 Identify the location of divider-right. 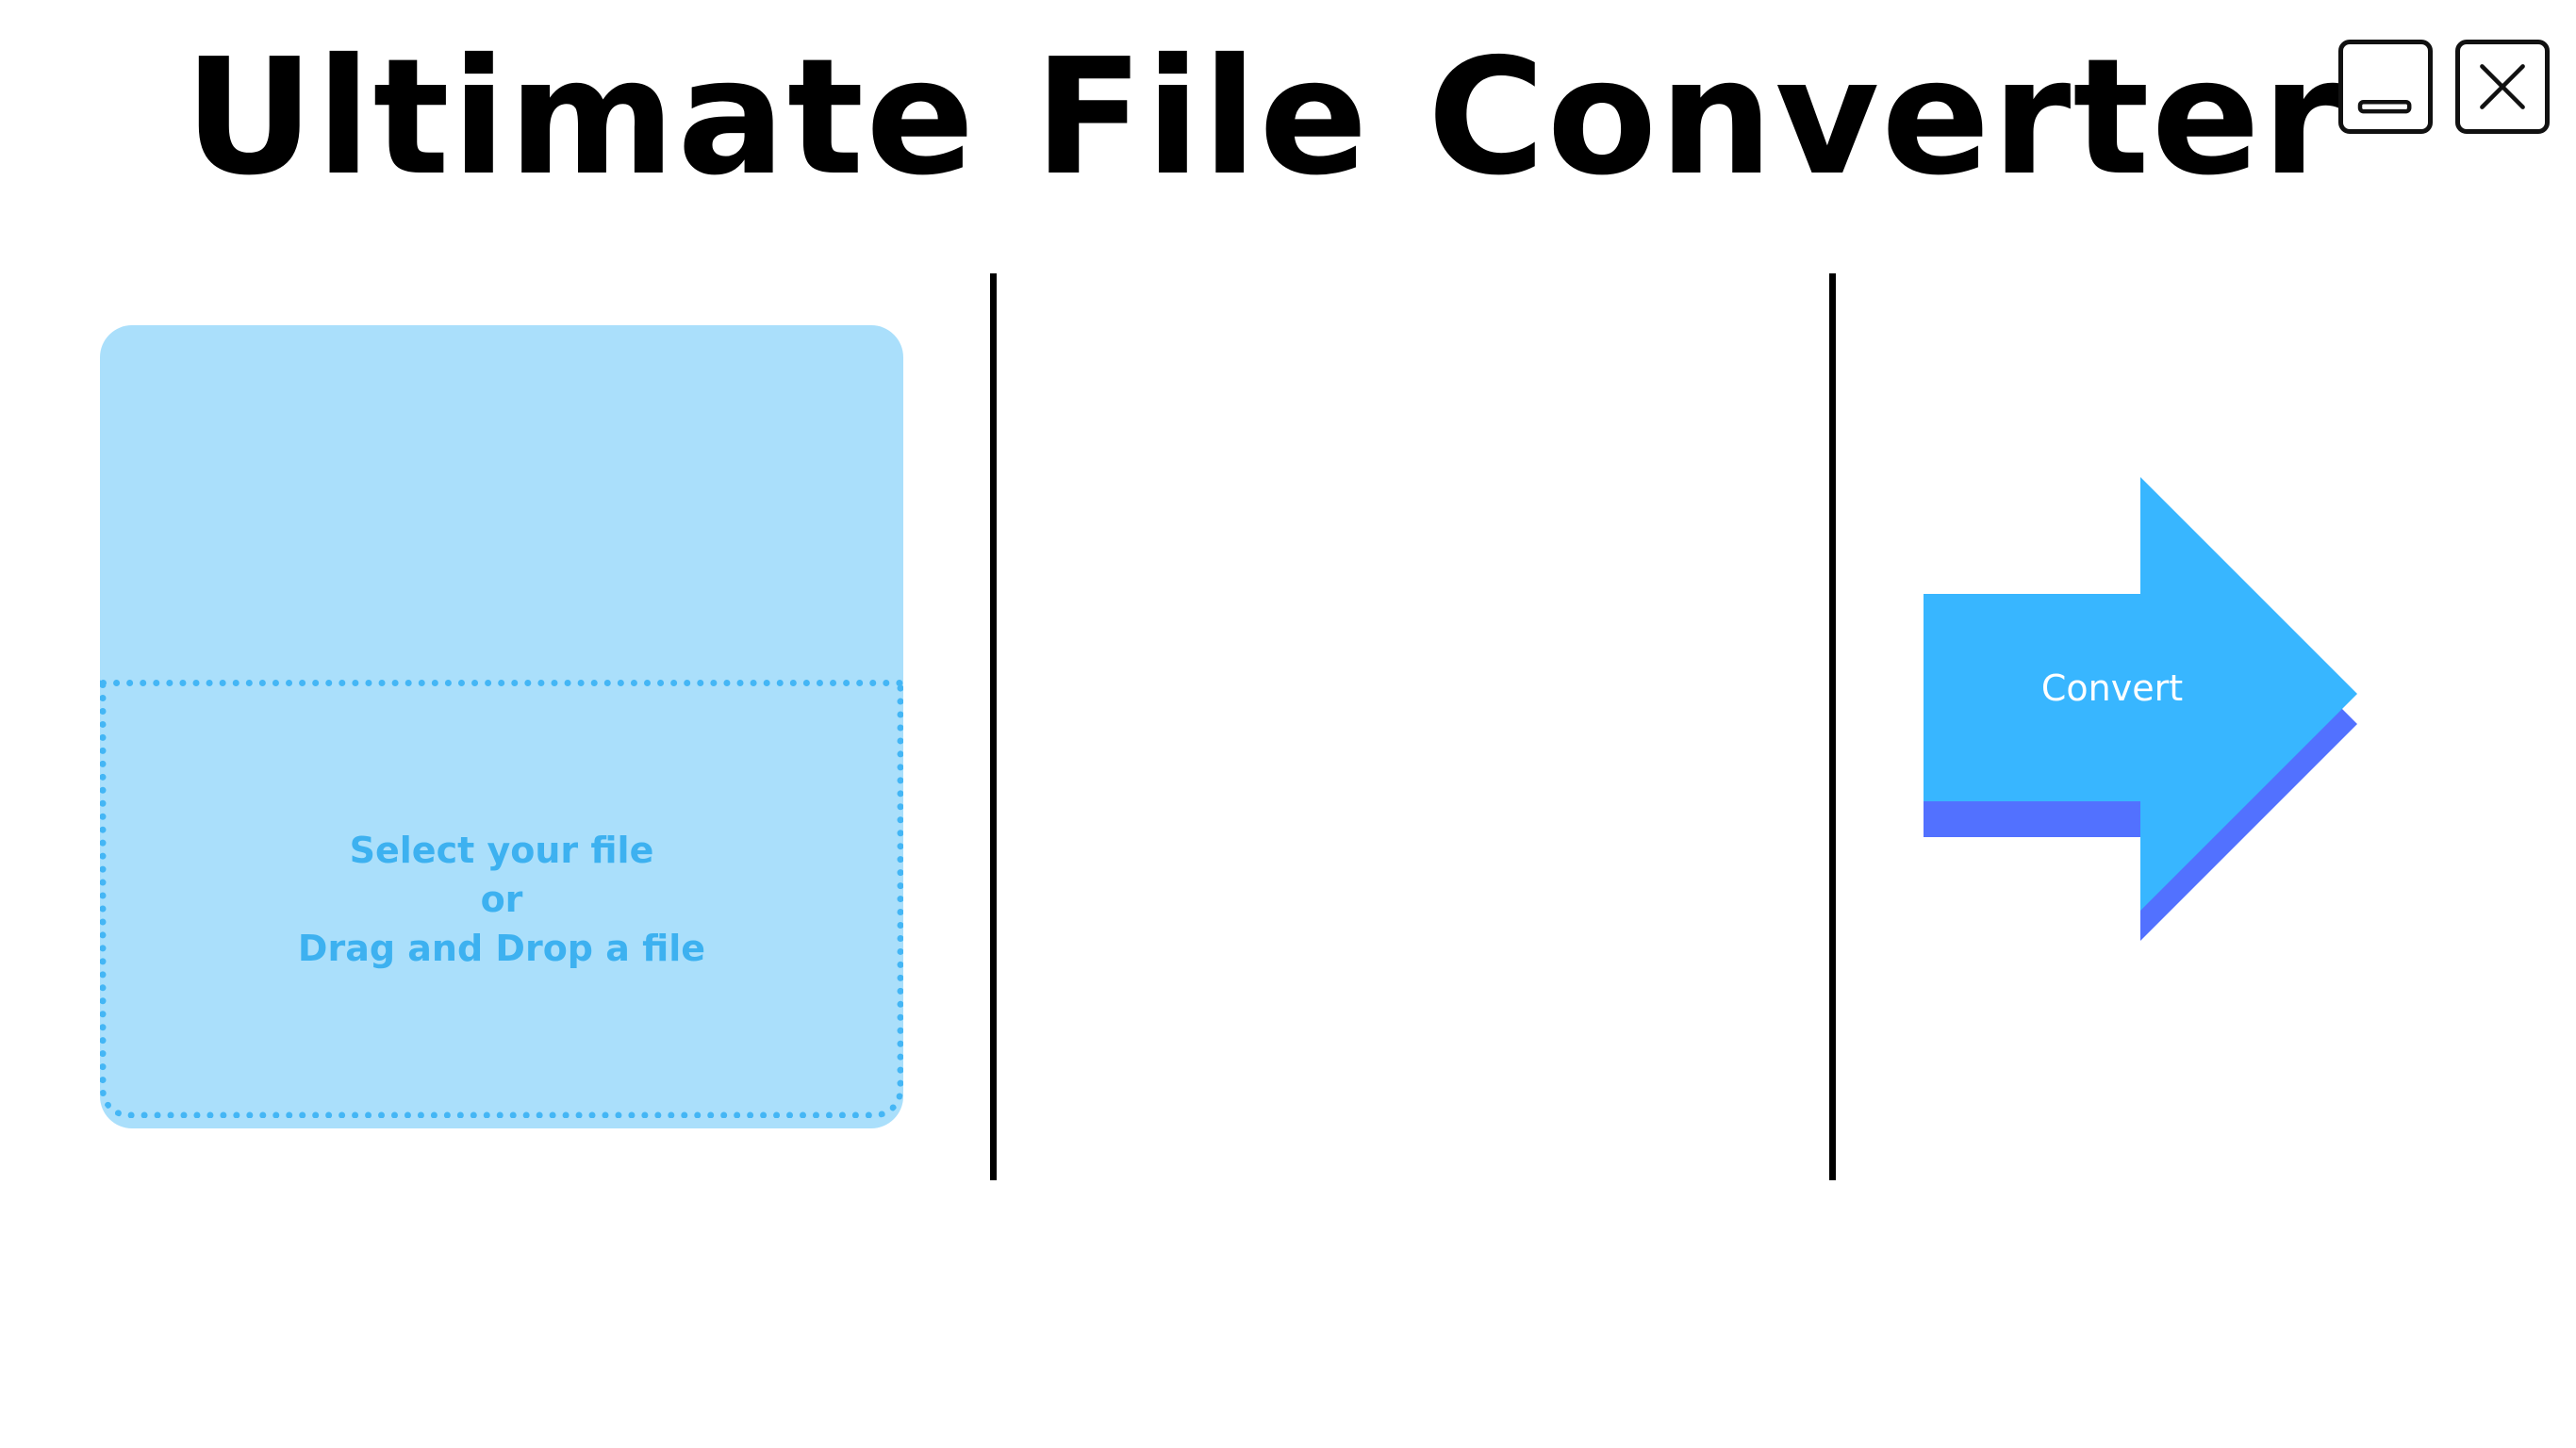
(1832, 726).